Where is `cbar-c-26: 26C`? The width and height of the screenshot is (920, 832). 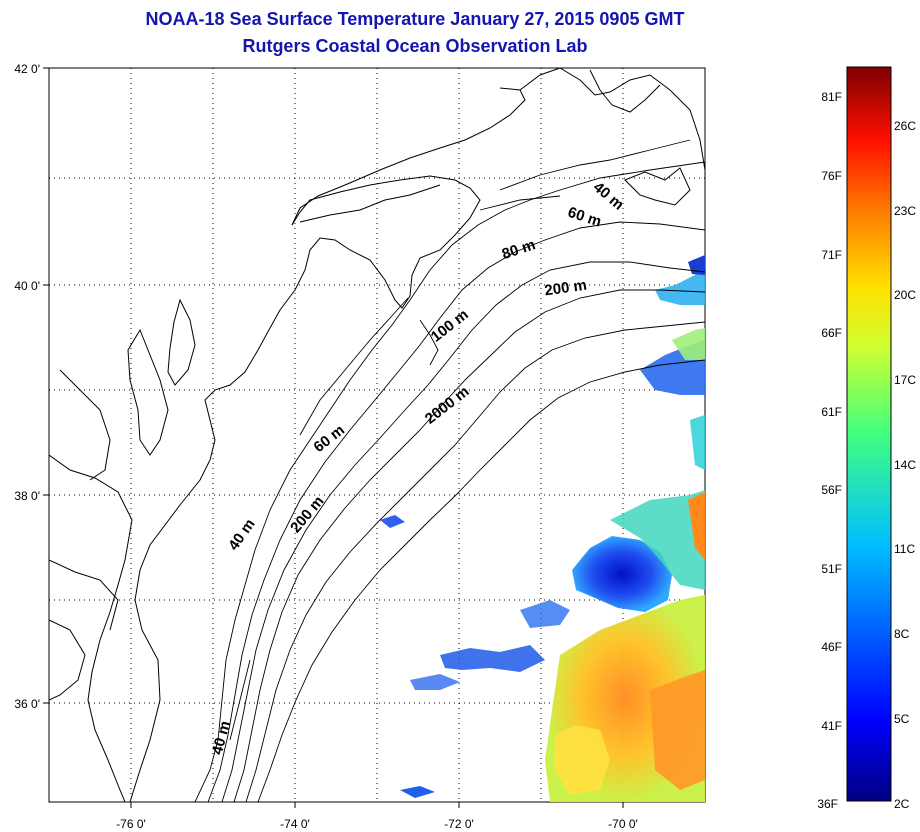
cbar-c-26: 26C is located at coordinates (905, 126).